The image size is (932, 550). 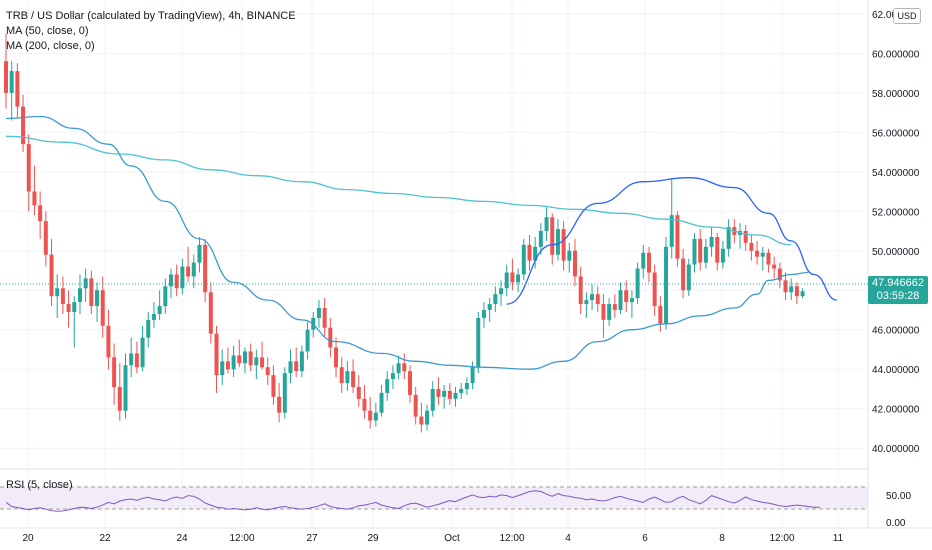 I want to click on price-tick-label: 58.000000, so click(x=896, y=94).